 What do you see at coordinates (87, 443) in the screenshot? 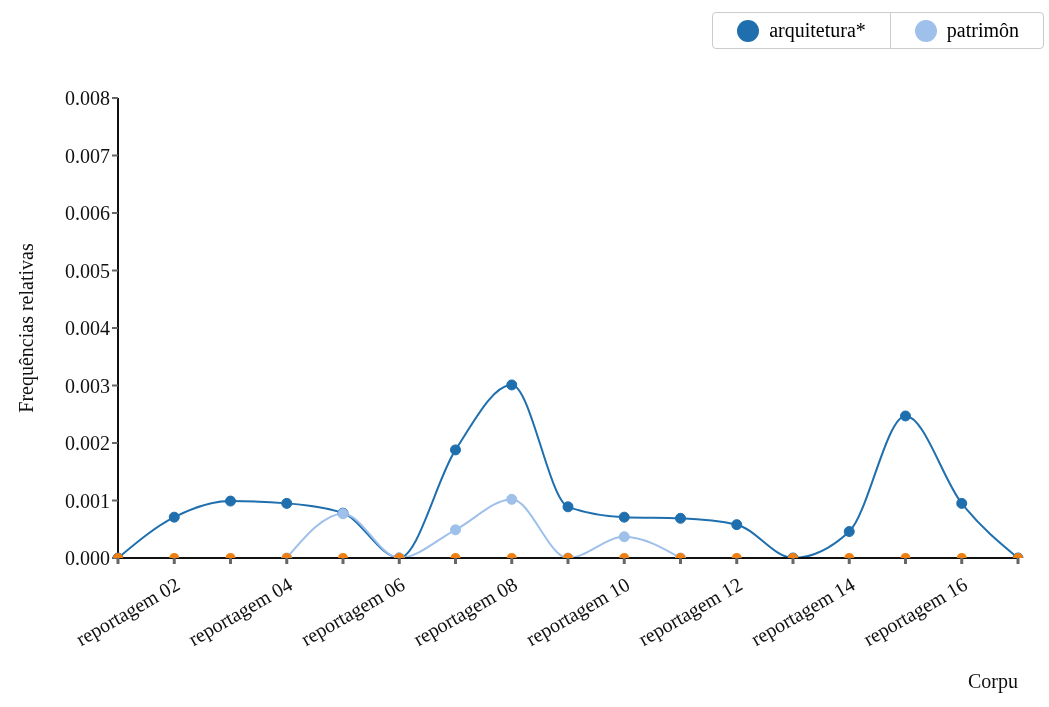
I see `y-tick-label: 0.002` at bounding box center [87, 443].